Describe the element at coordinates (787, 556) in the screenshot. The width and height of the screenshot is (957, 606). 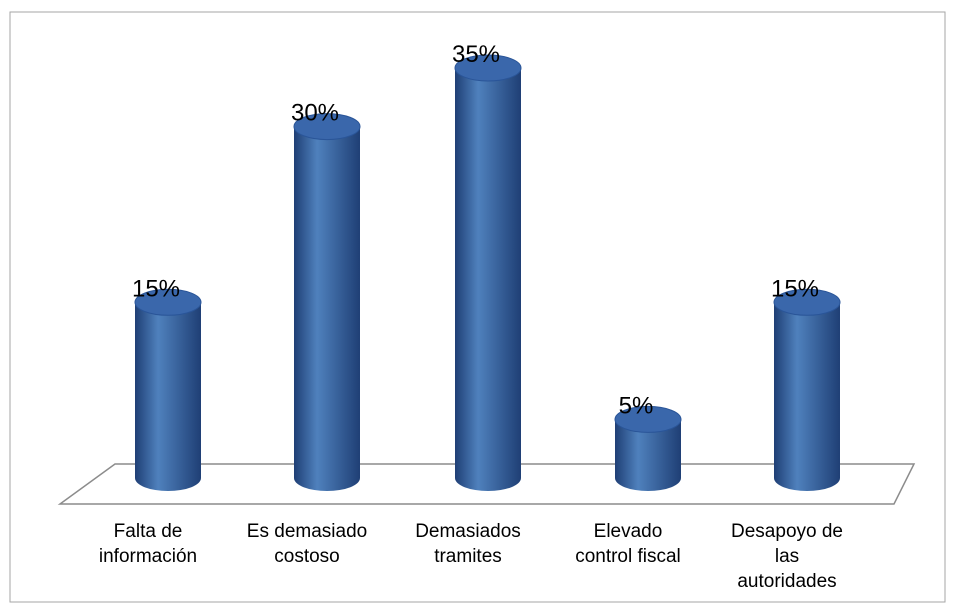
I see `category-label-5: Desapoyo de las autoridades` at that location.